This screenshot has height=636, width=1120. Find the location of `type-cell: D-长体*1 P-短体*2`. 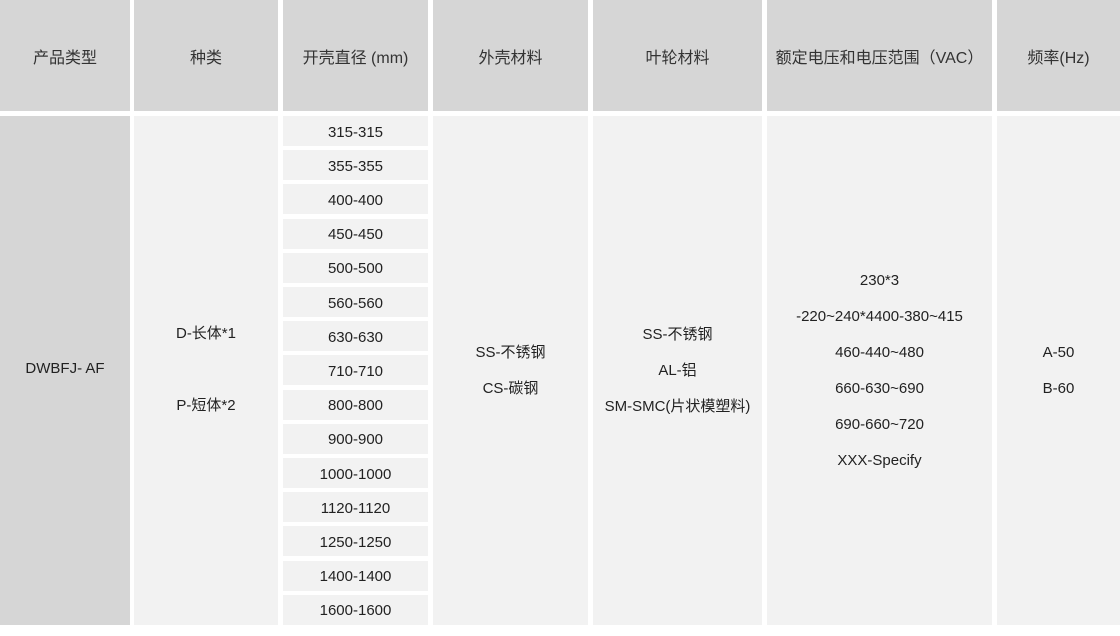

type-cell: D-长体*1 P-短体*2 is located at coordinates (206, 370).